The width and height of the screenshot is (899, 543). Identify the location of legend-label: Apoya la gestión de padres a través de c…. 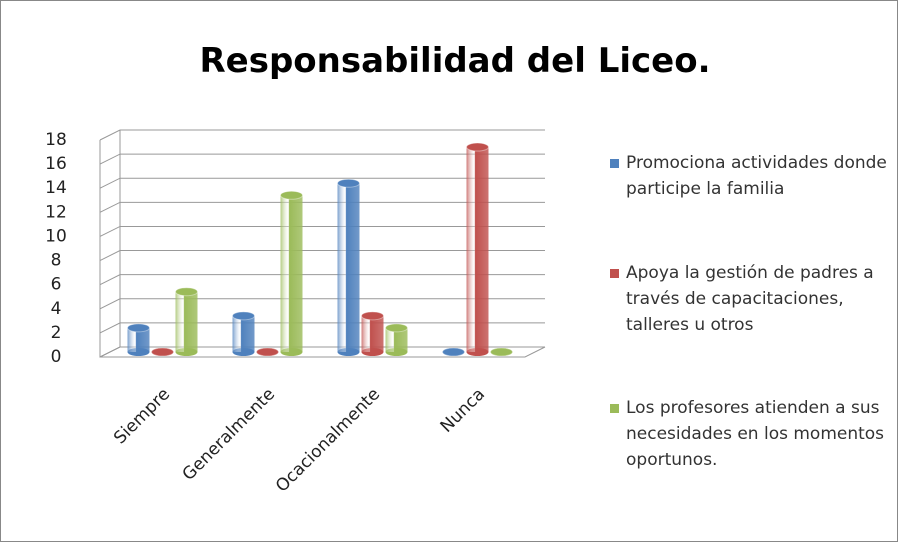
(750, 299).